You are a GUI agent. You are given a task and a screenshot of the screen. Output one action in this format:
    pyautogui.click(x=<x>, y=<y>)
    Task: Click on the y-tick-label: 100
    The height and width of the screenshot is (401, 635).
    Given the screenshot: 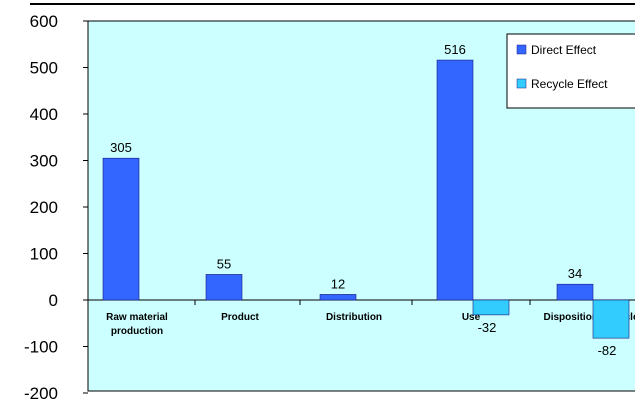 What is the action you would take?
    pyautogui.click(x=44, y=254)
    